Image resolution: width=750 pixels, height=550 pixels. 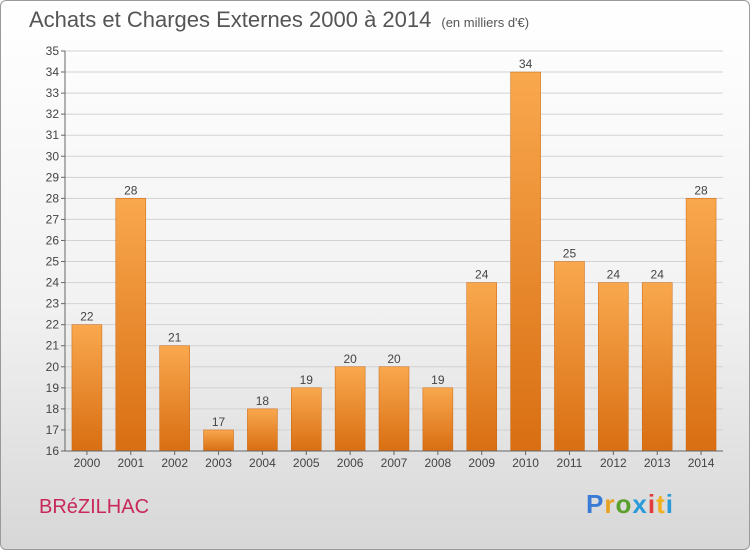 I want to click on x-tick-label: 2002, so click(x=174, y=463).